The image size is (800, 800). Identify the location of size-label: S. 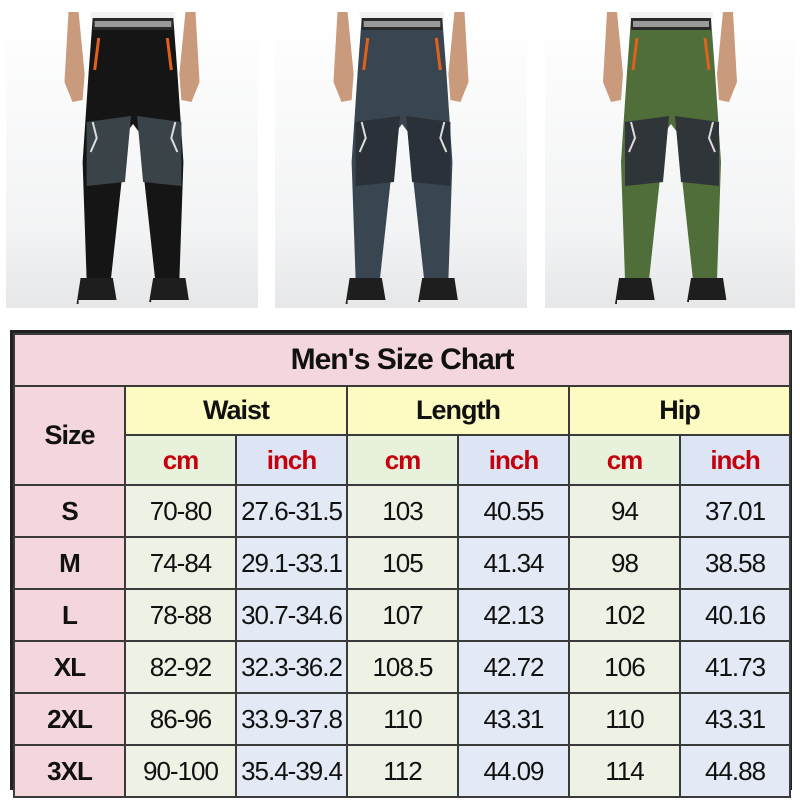
(69, 511).